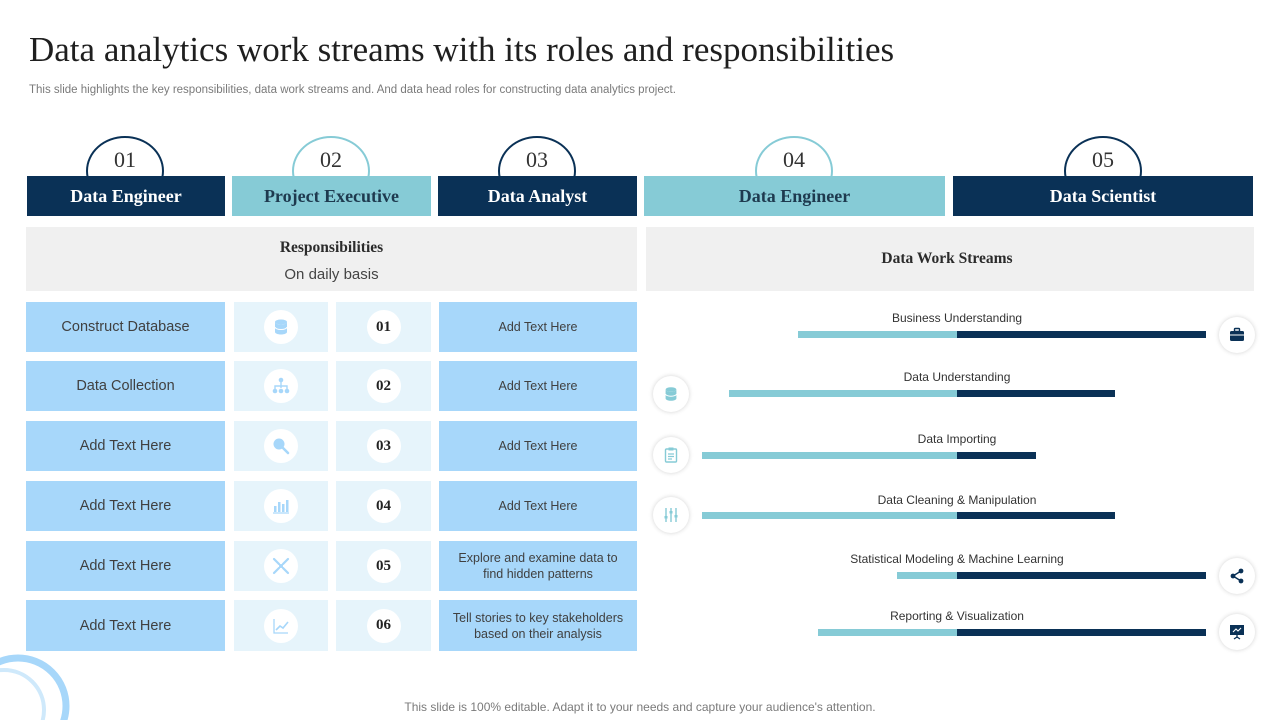 This screenshot has width=1280, height=720. What do you see at coordinates (957, 318) in the screenshot?
I see `stream-label: Business Understanding` at bounding box center [957, 318].